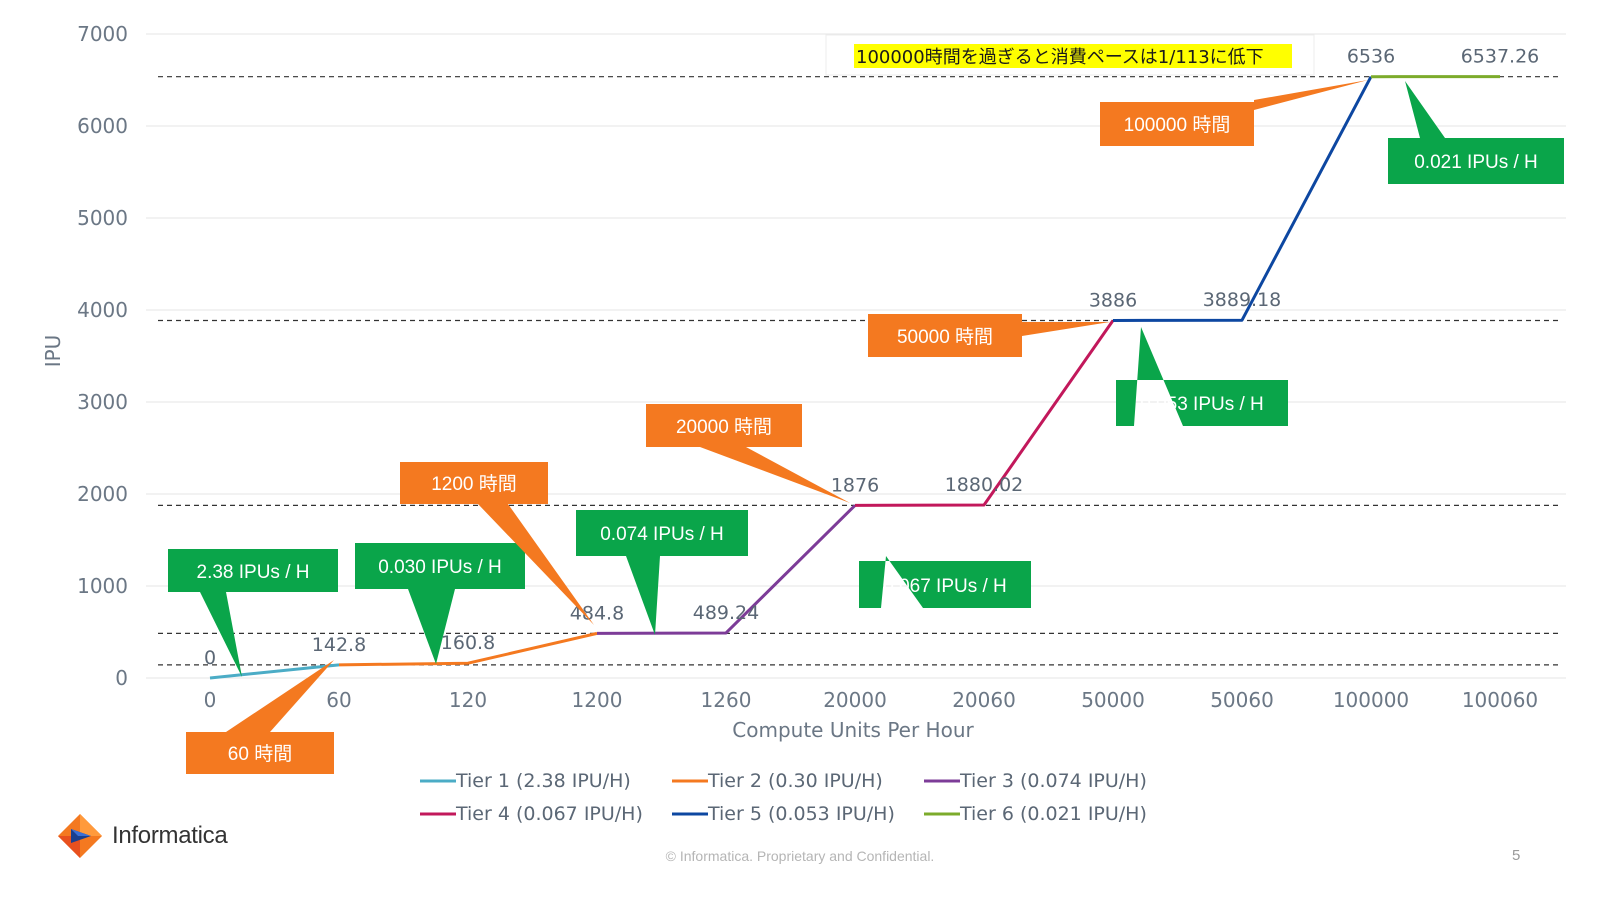 The image size is (1600, 900). I want to click on hour-callout-text: 60 時間, so click(260, 754).